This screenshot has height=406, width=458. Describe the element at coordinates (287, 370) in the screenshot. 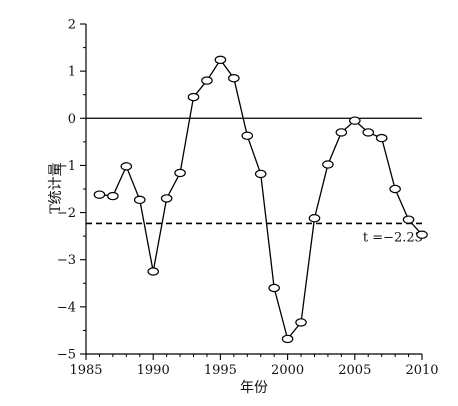

I see `x-tick-label: 2000` at that location.